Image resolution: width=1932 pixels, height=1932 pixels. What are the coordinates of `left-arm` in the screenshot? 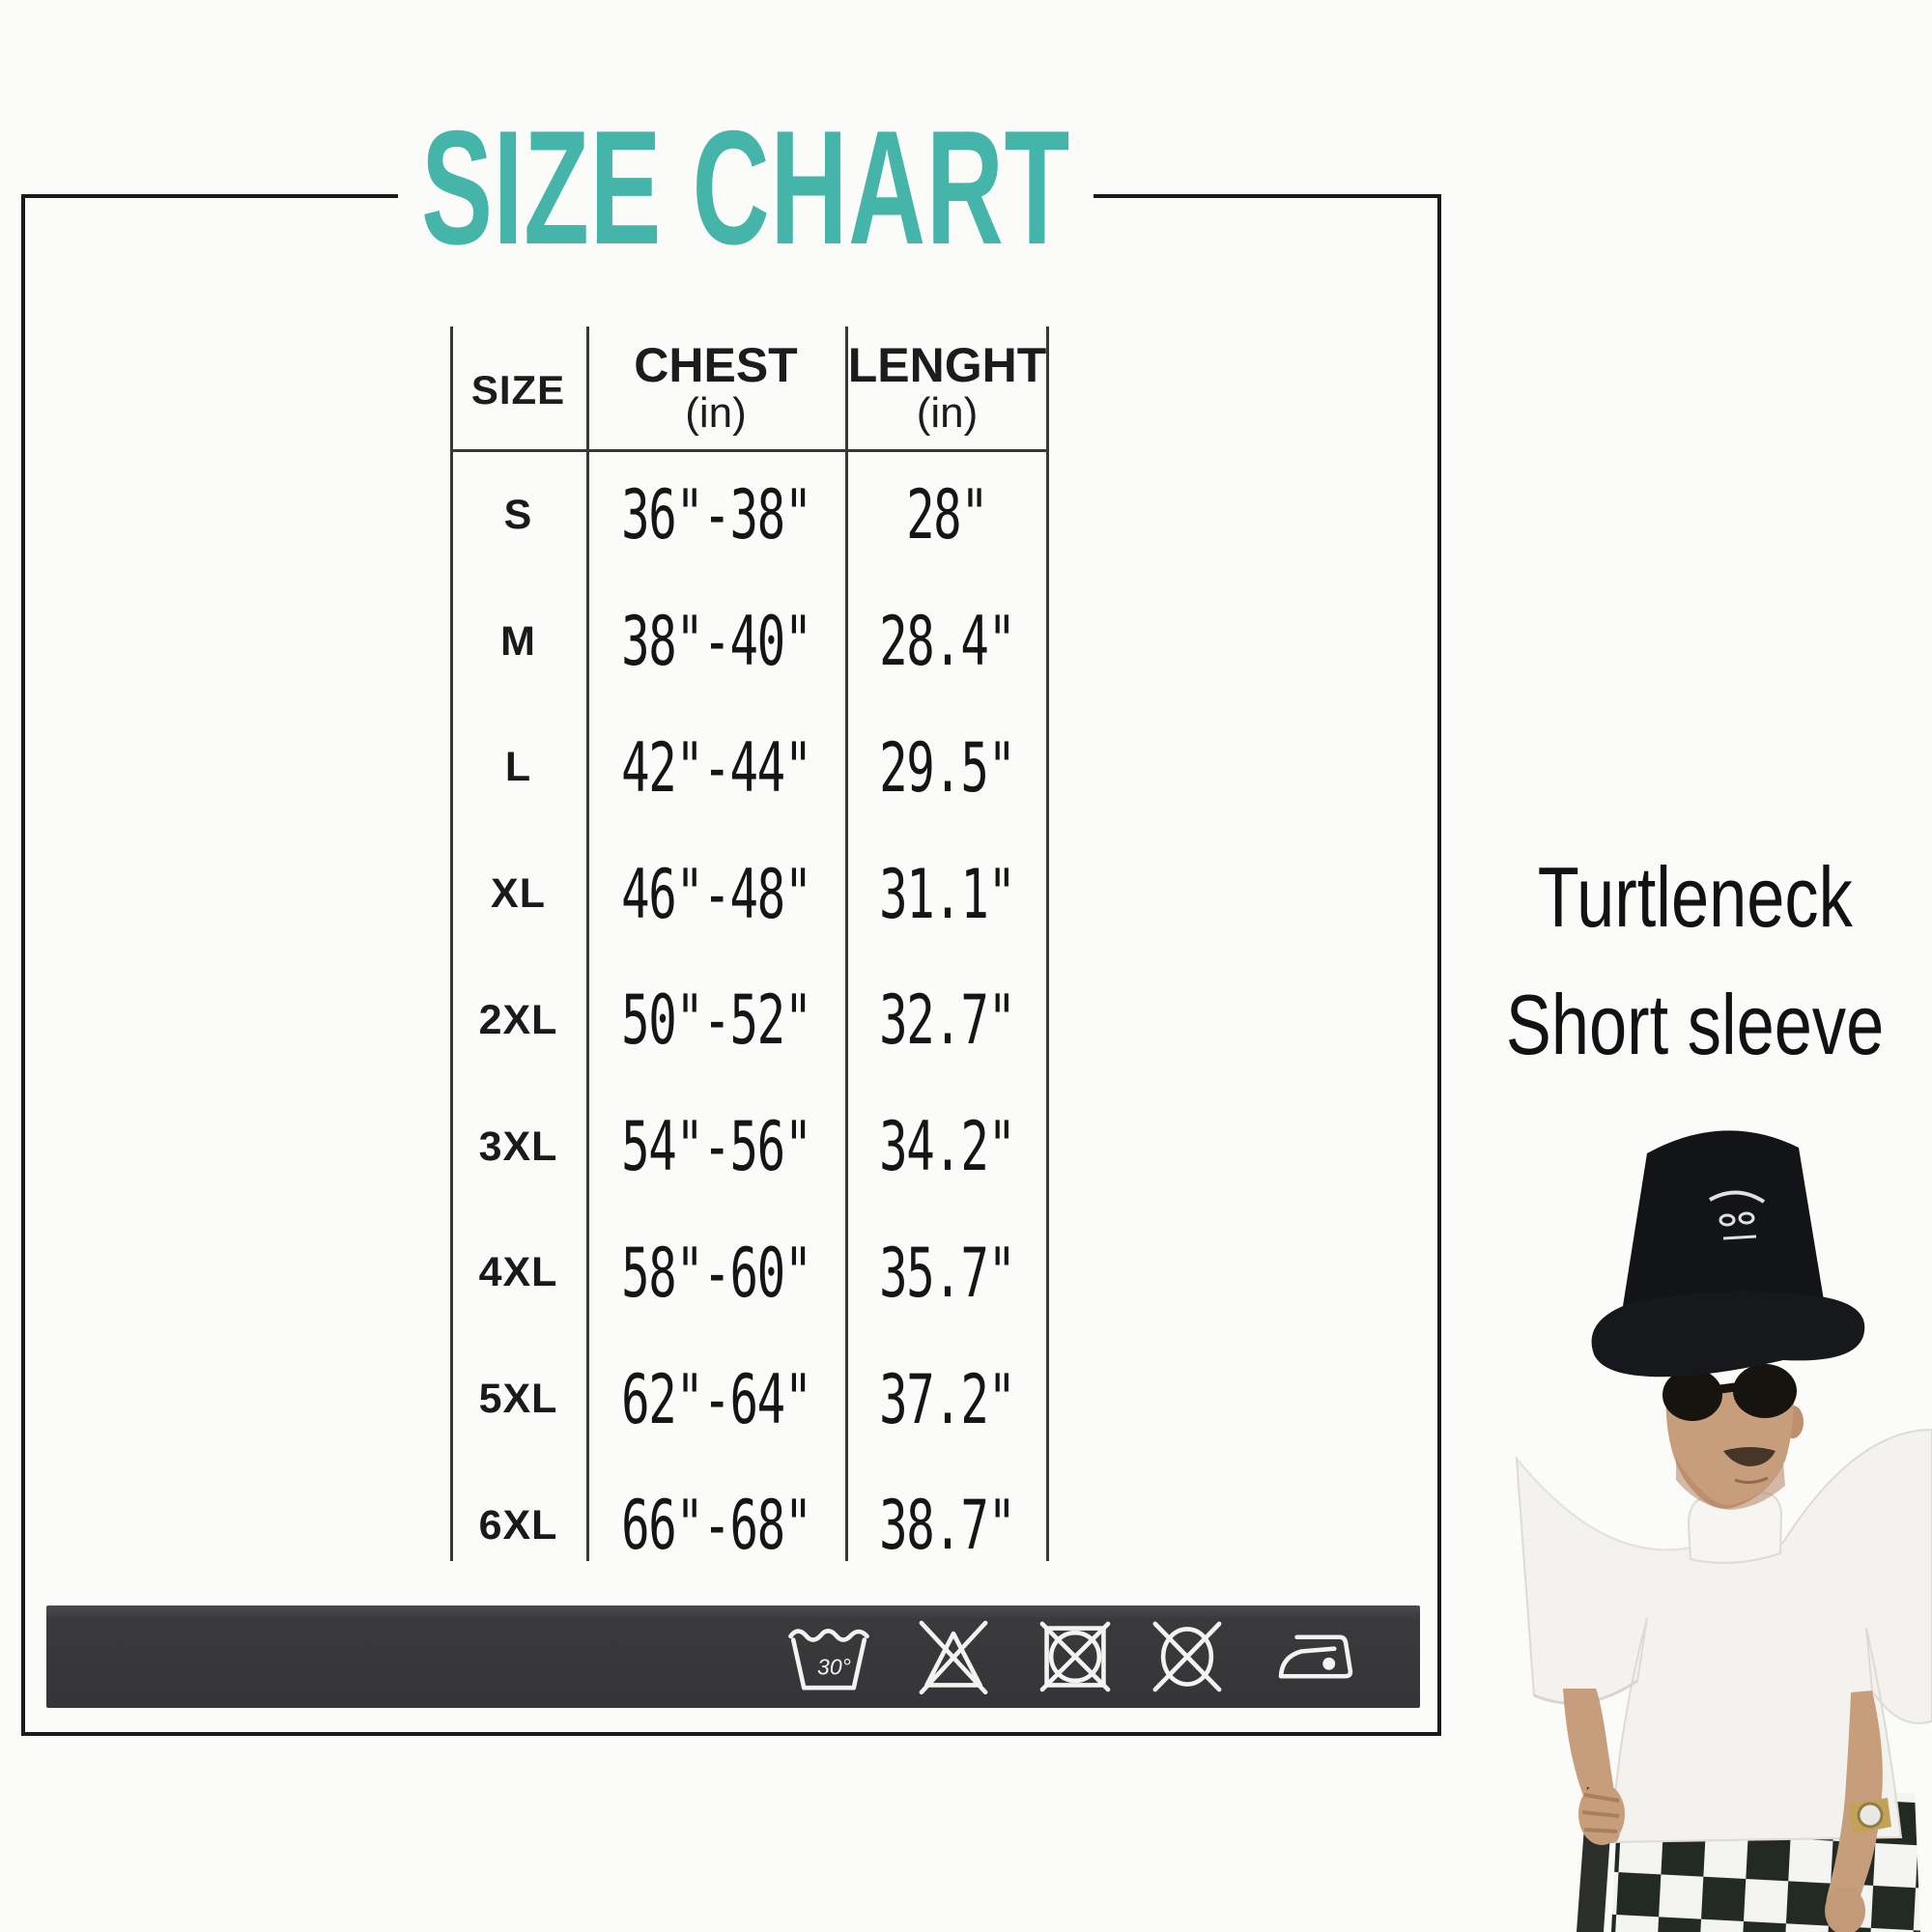 It's located at (1594, 1810).